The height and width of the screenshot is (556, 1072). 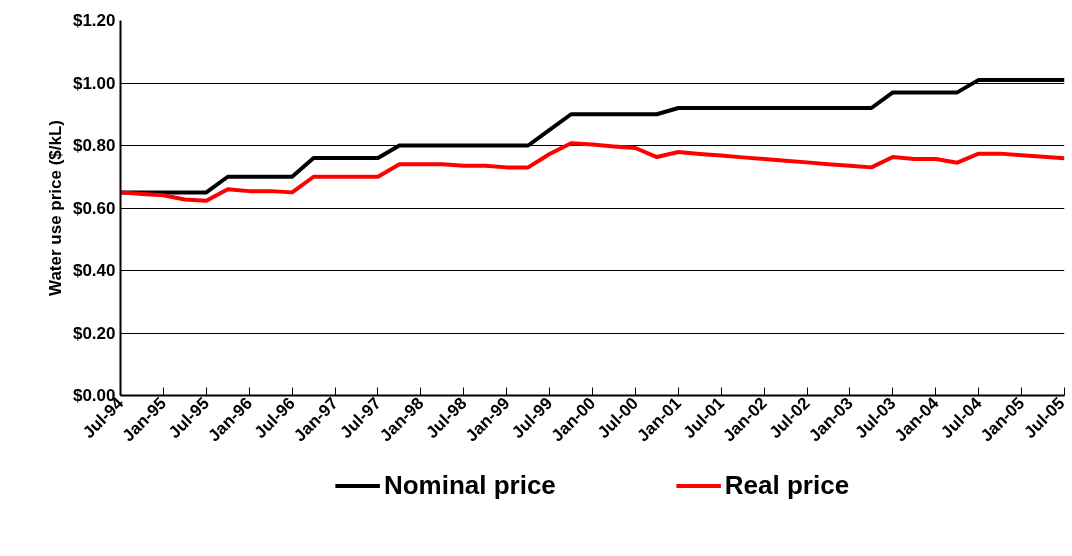 What do you see at coordinates (94, 145) in the screenshot?
I see `y-tick-label: $0.80` at bounding box center [94, 145].